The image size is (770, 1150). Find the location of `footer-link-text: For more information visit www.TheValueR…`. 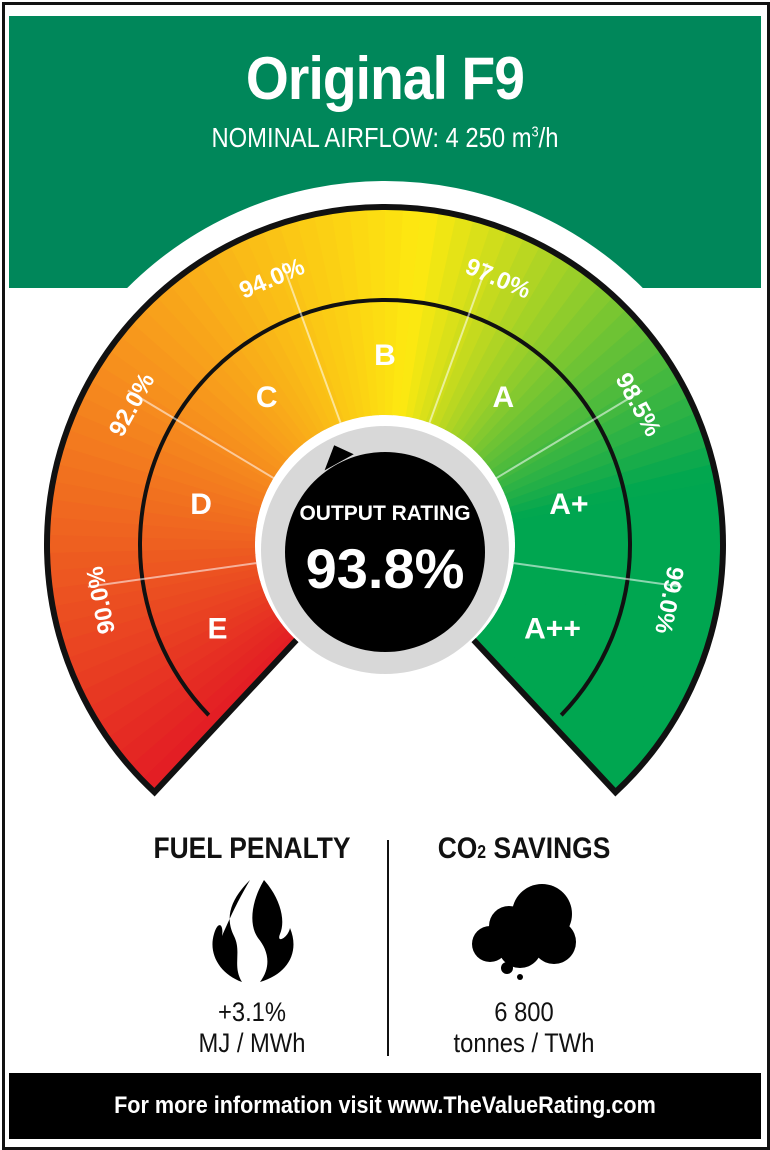

footer-link-text: For more information visit www.TheValueR… is located at coordinates (385, 1105).